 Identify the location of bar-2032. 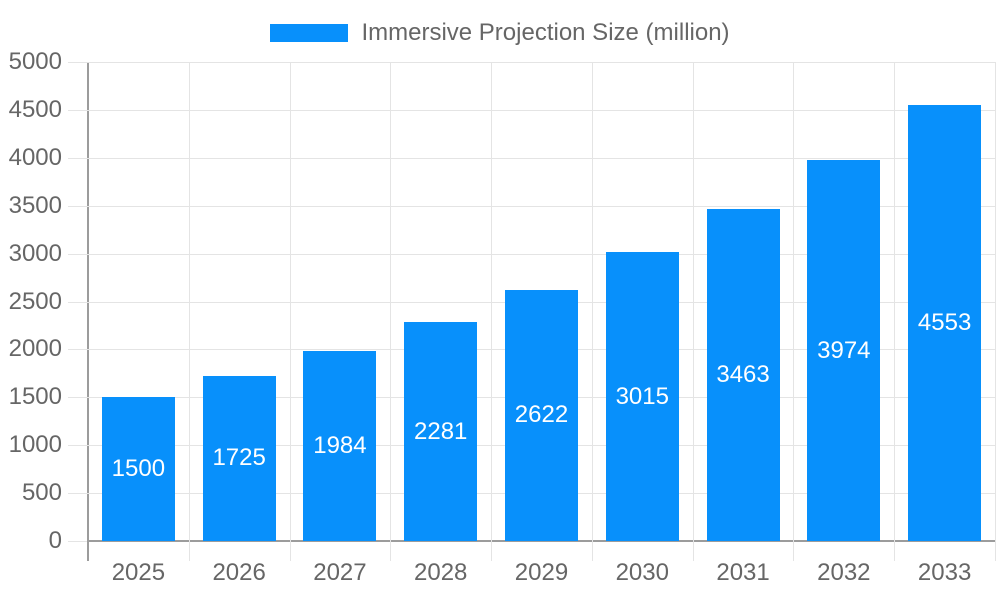
(844, 350).